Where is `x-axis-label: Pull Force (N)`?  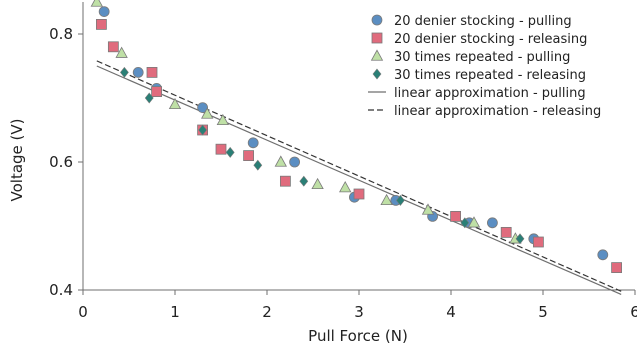
x-axis-label: Pull Force (N) is located at coordinates (358, 336).